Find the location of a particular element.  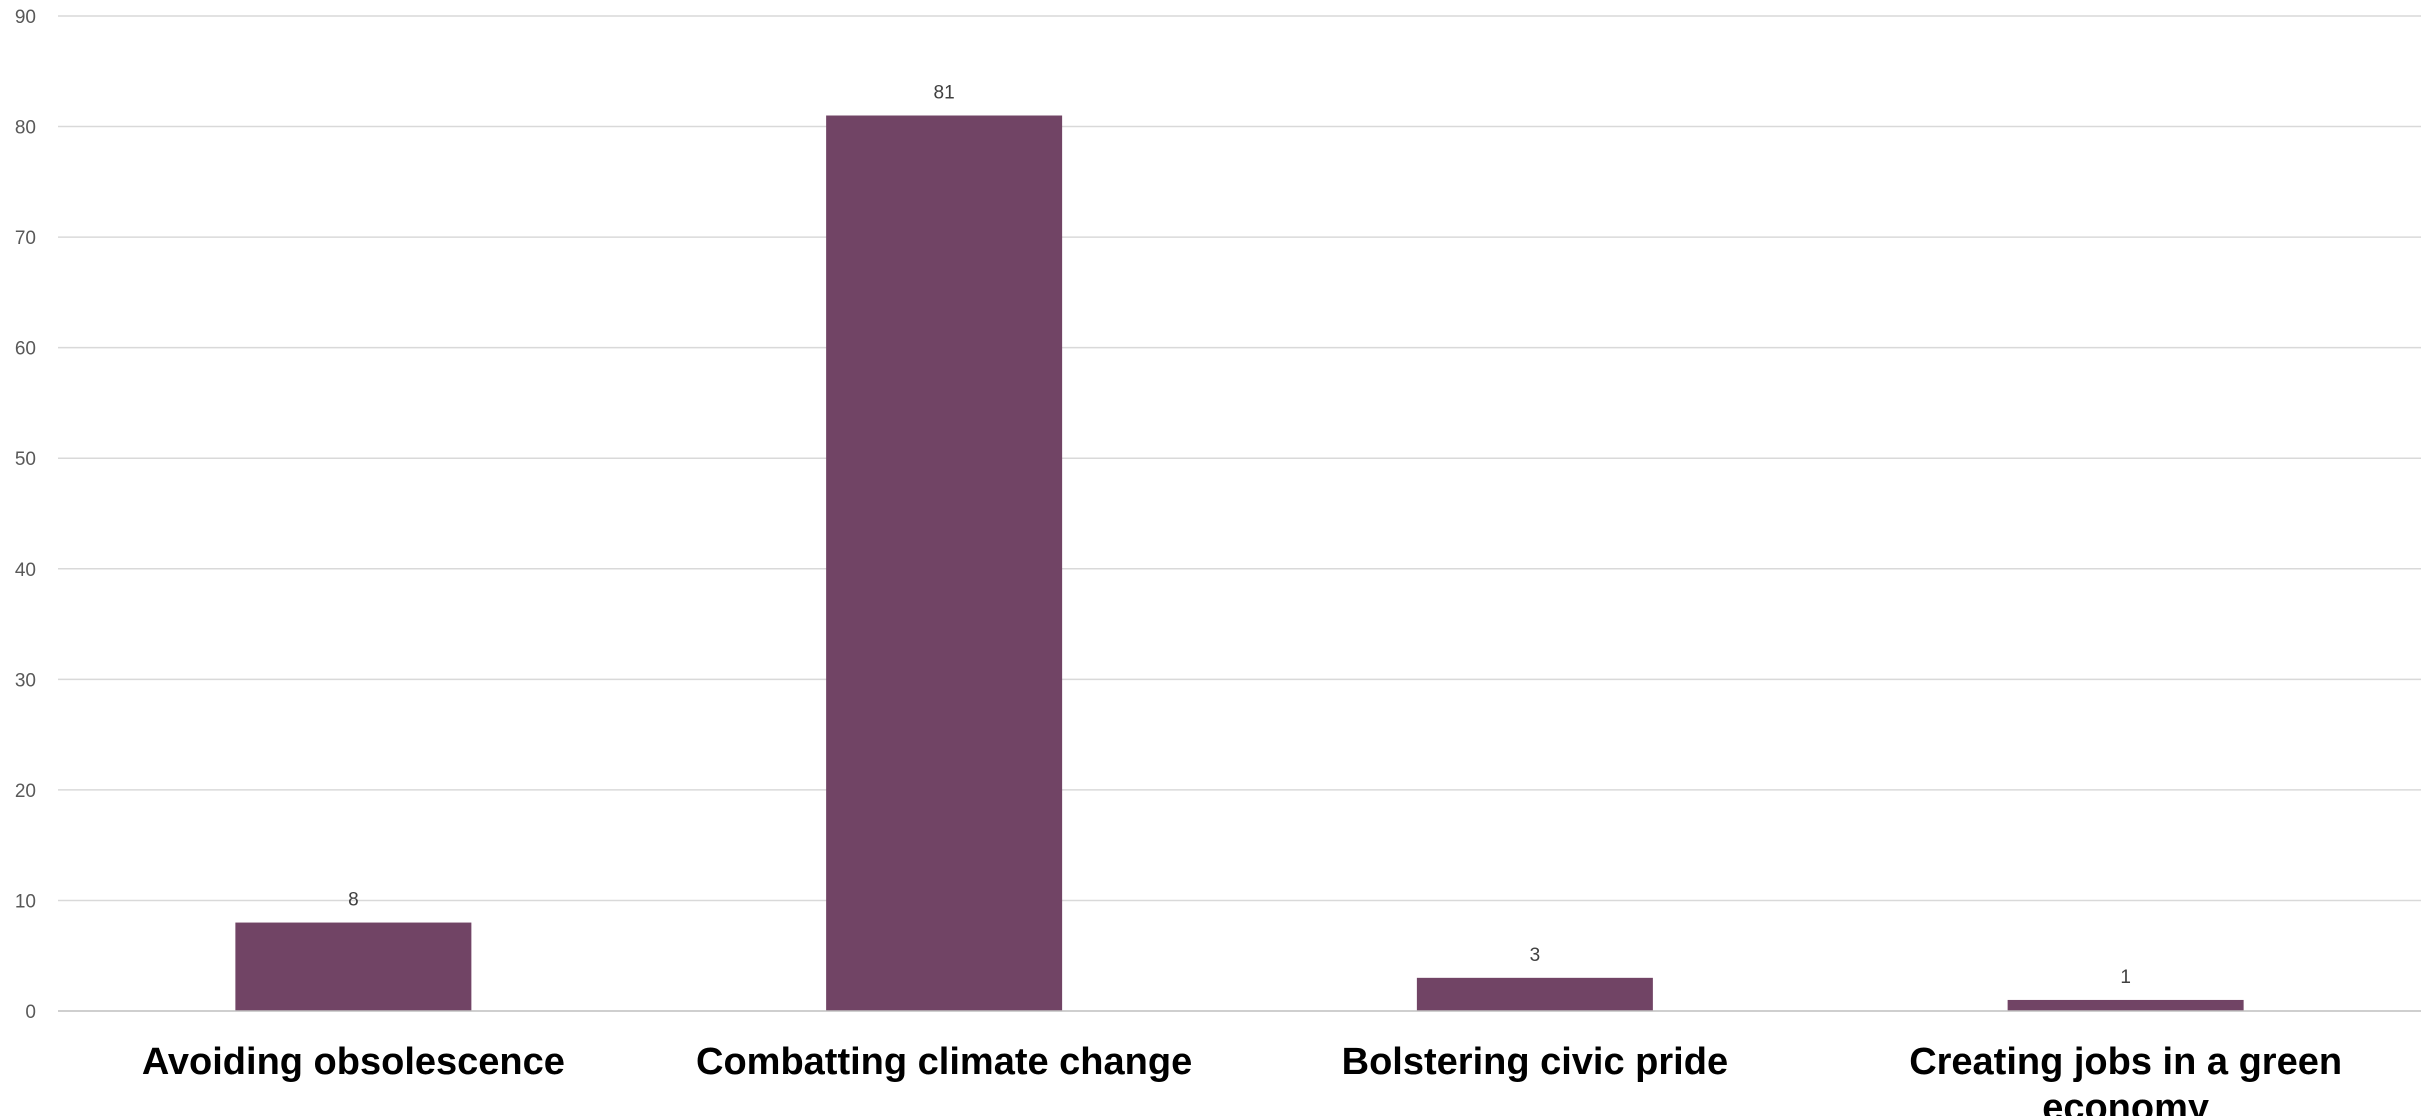

x-tick-label-line: Creating jobs in a green is located at coordinates (2125, 1062).